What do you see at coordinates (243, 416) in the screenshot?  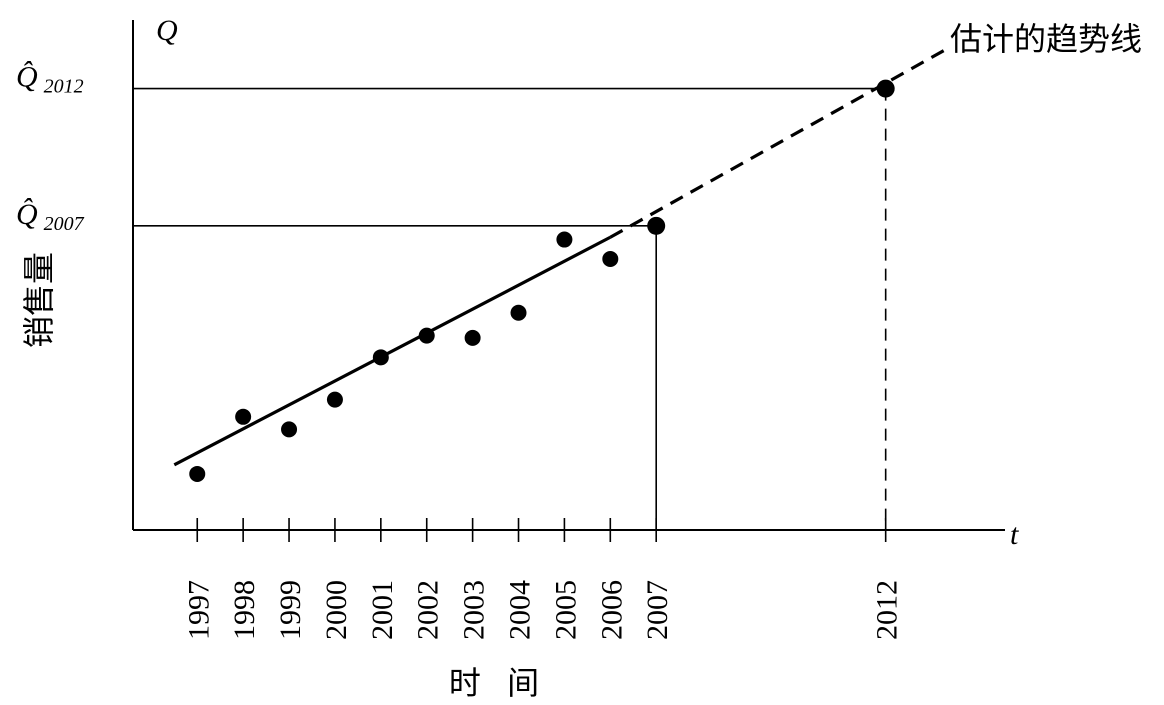 I see `data-point-1998` at bounding box center [243, 416].